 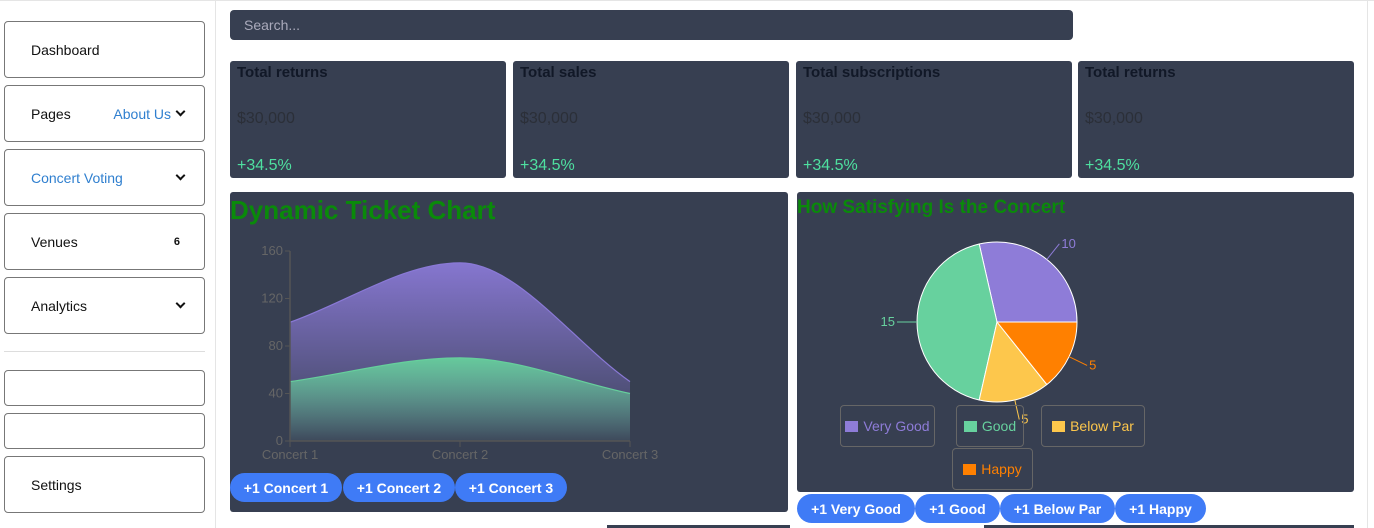 What do you see at coordinates (56, 484) in the screenshot?
I see `label: Settings` at bounding box center [56, 484].